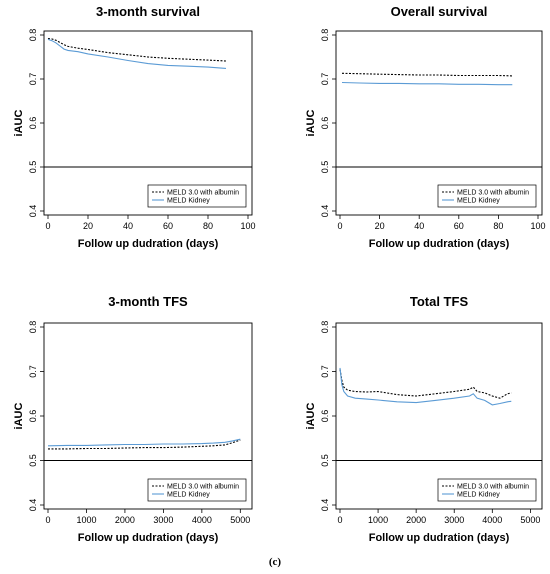  I want to click on figure-caption: (c), so click(275, 562).